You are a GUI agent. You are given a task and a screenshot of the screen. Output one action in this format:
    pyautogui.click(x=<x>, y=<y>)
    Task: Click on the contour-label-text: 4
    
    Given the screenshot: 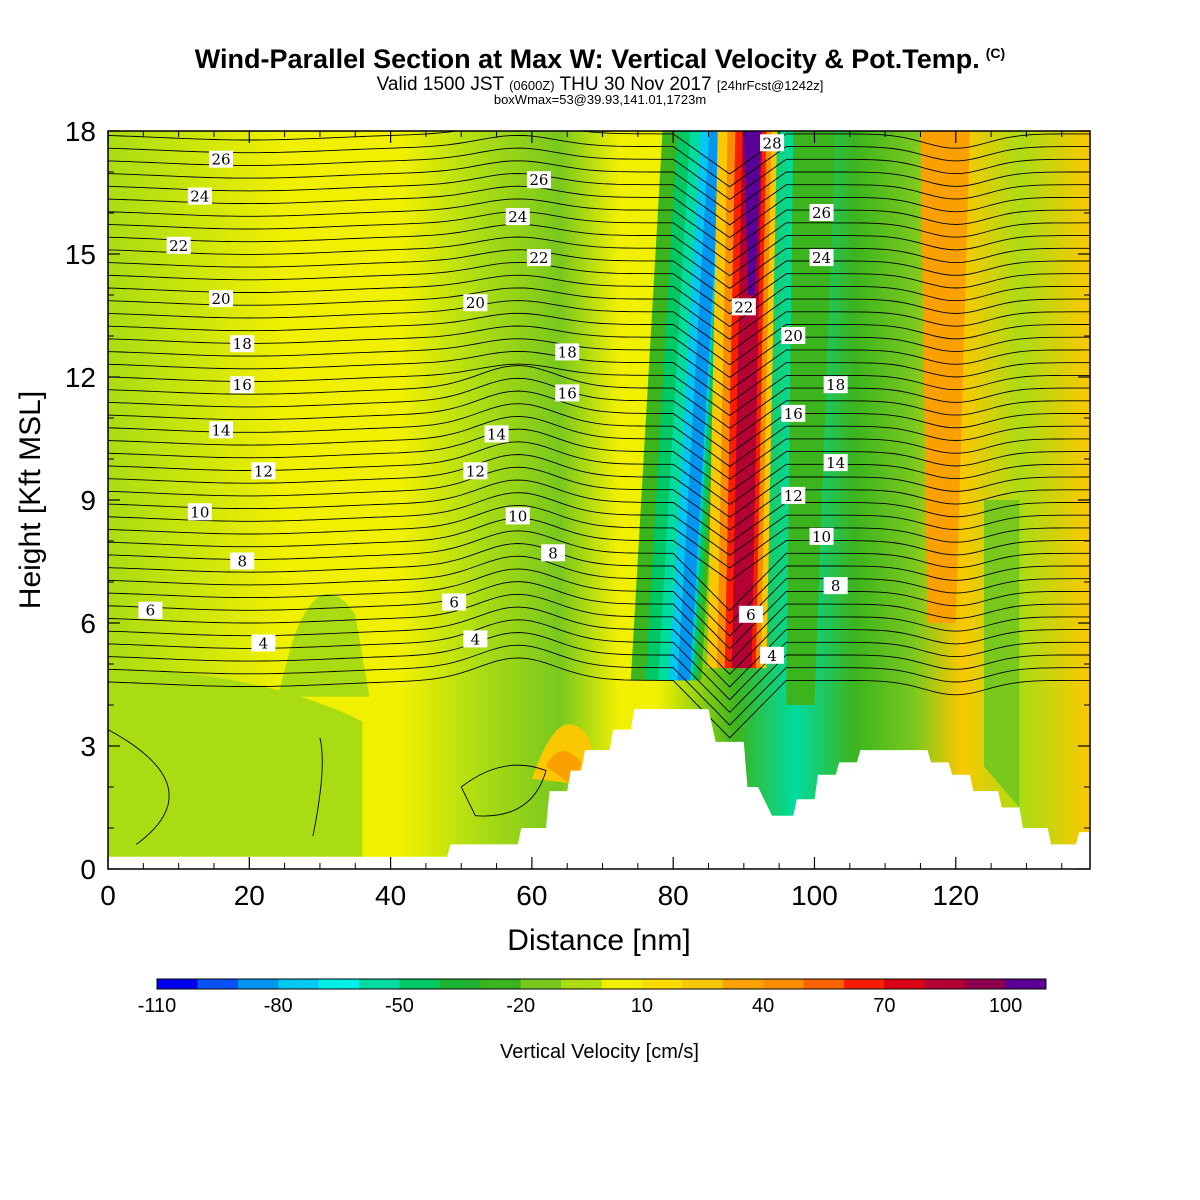 What is the action you would take?
    pyautogui.click(x=264, y=644)
    